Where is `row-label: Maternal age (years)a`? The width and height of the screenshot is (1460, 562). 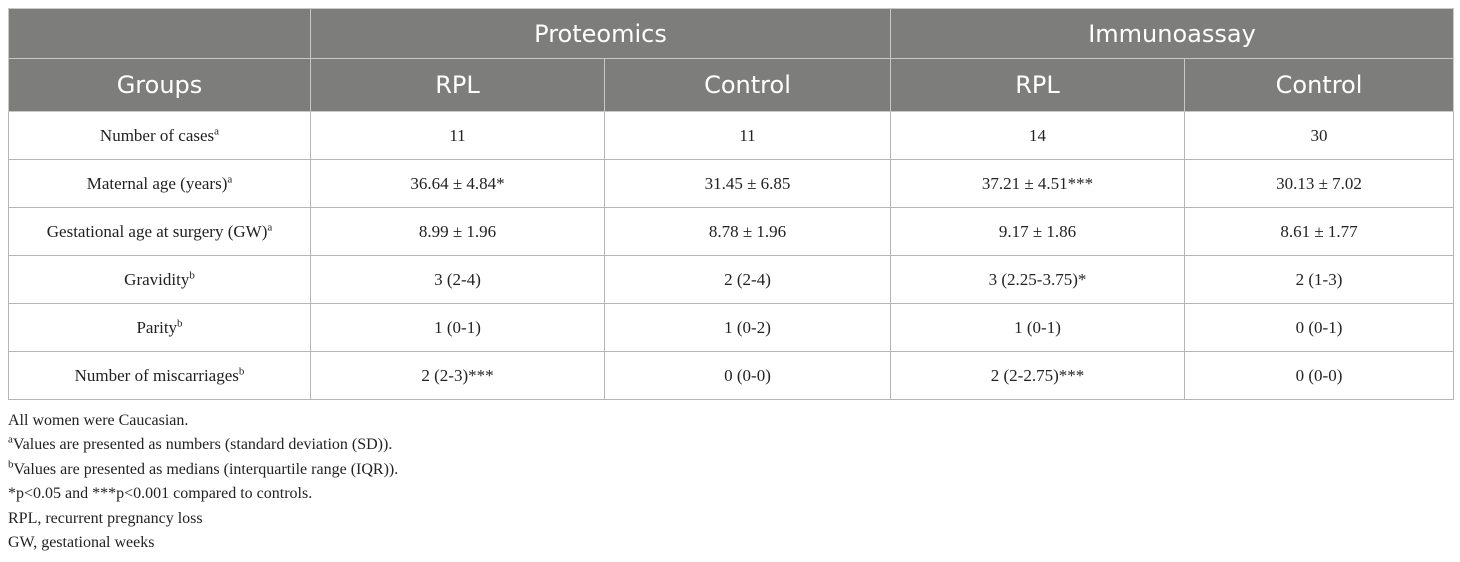 row-label: Maternal age (years)a is located at coordinates (159, 183).